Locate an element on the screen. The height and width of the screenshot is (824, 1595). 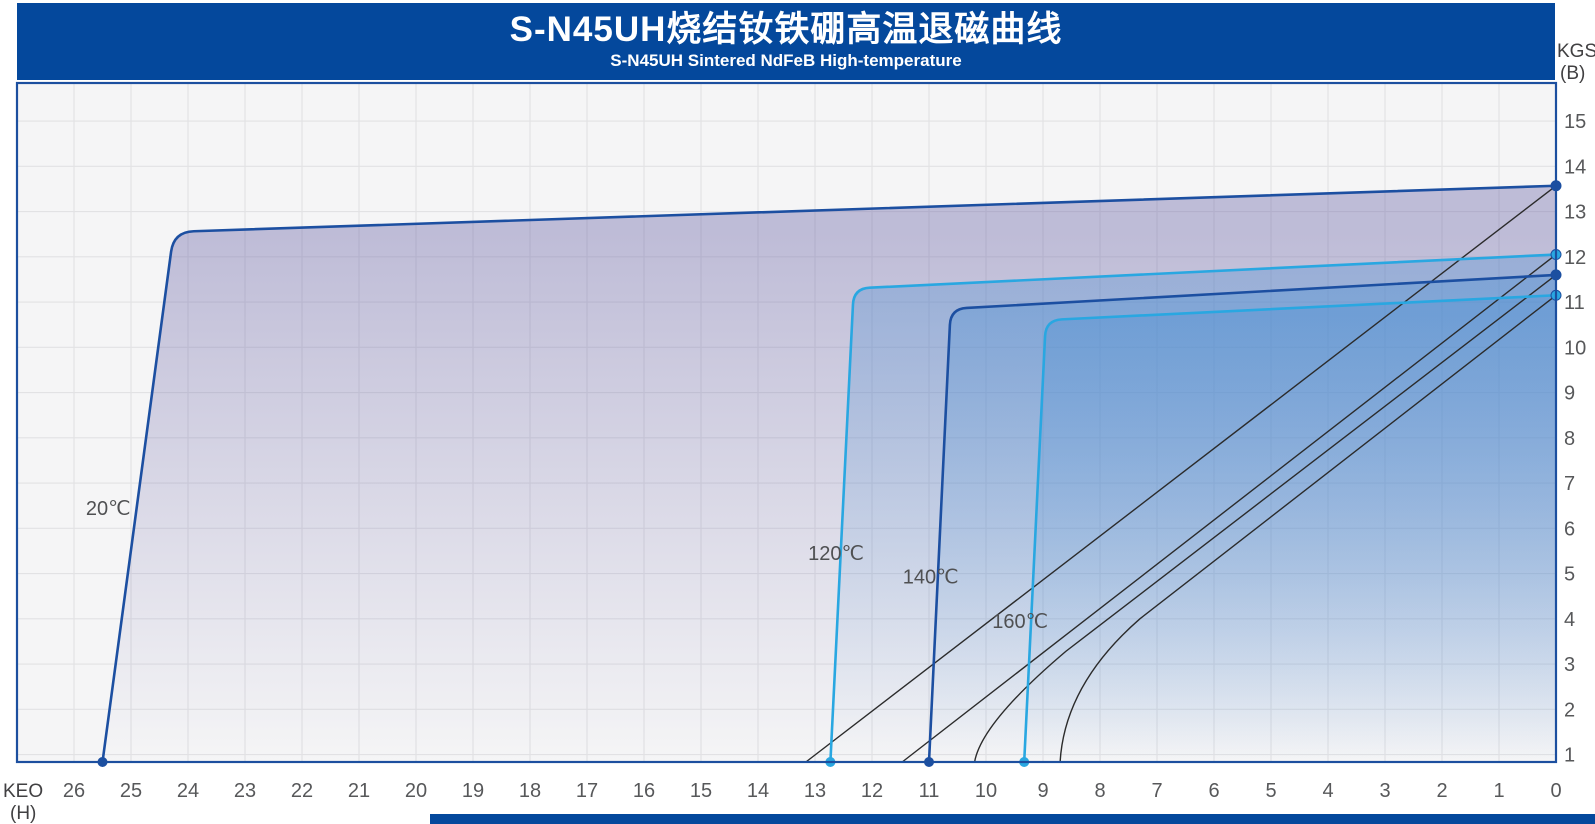
x-tick-label: 12 is located at coordinates (872, 791).